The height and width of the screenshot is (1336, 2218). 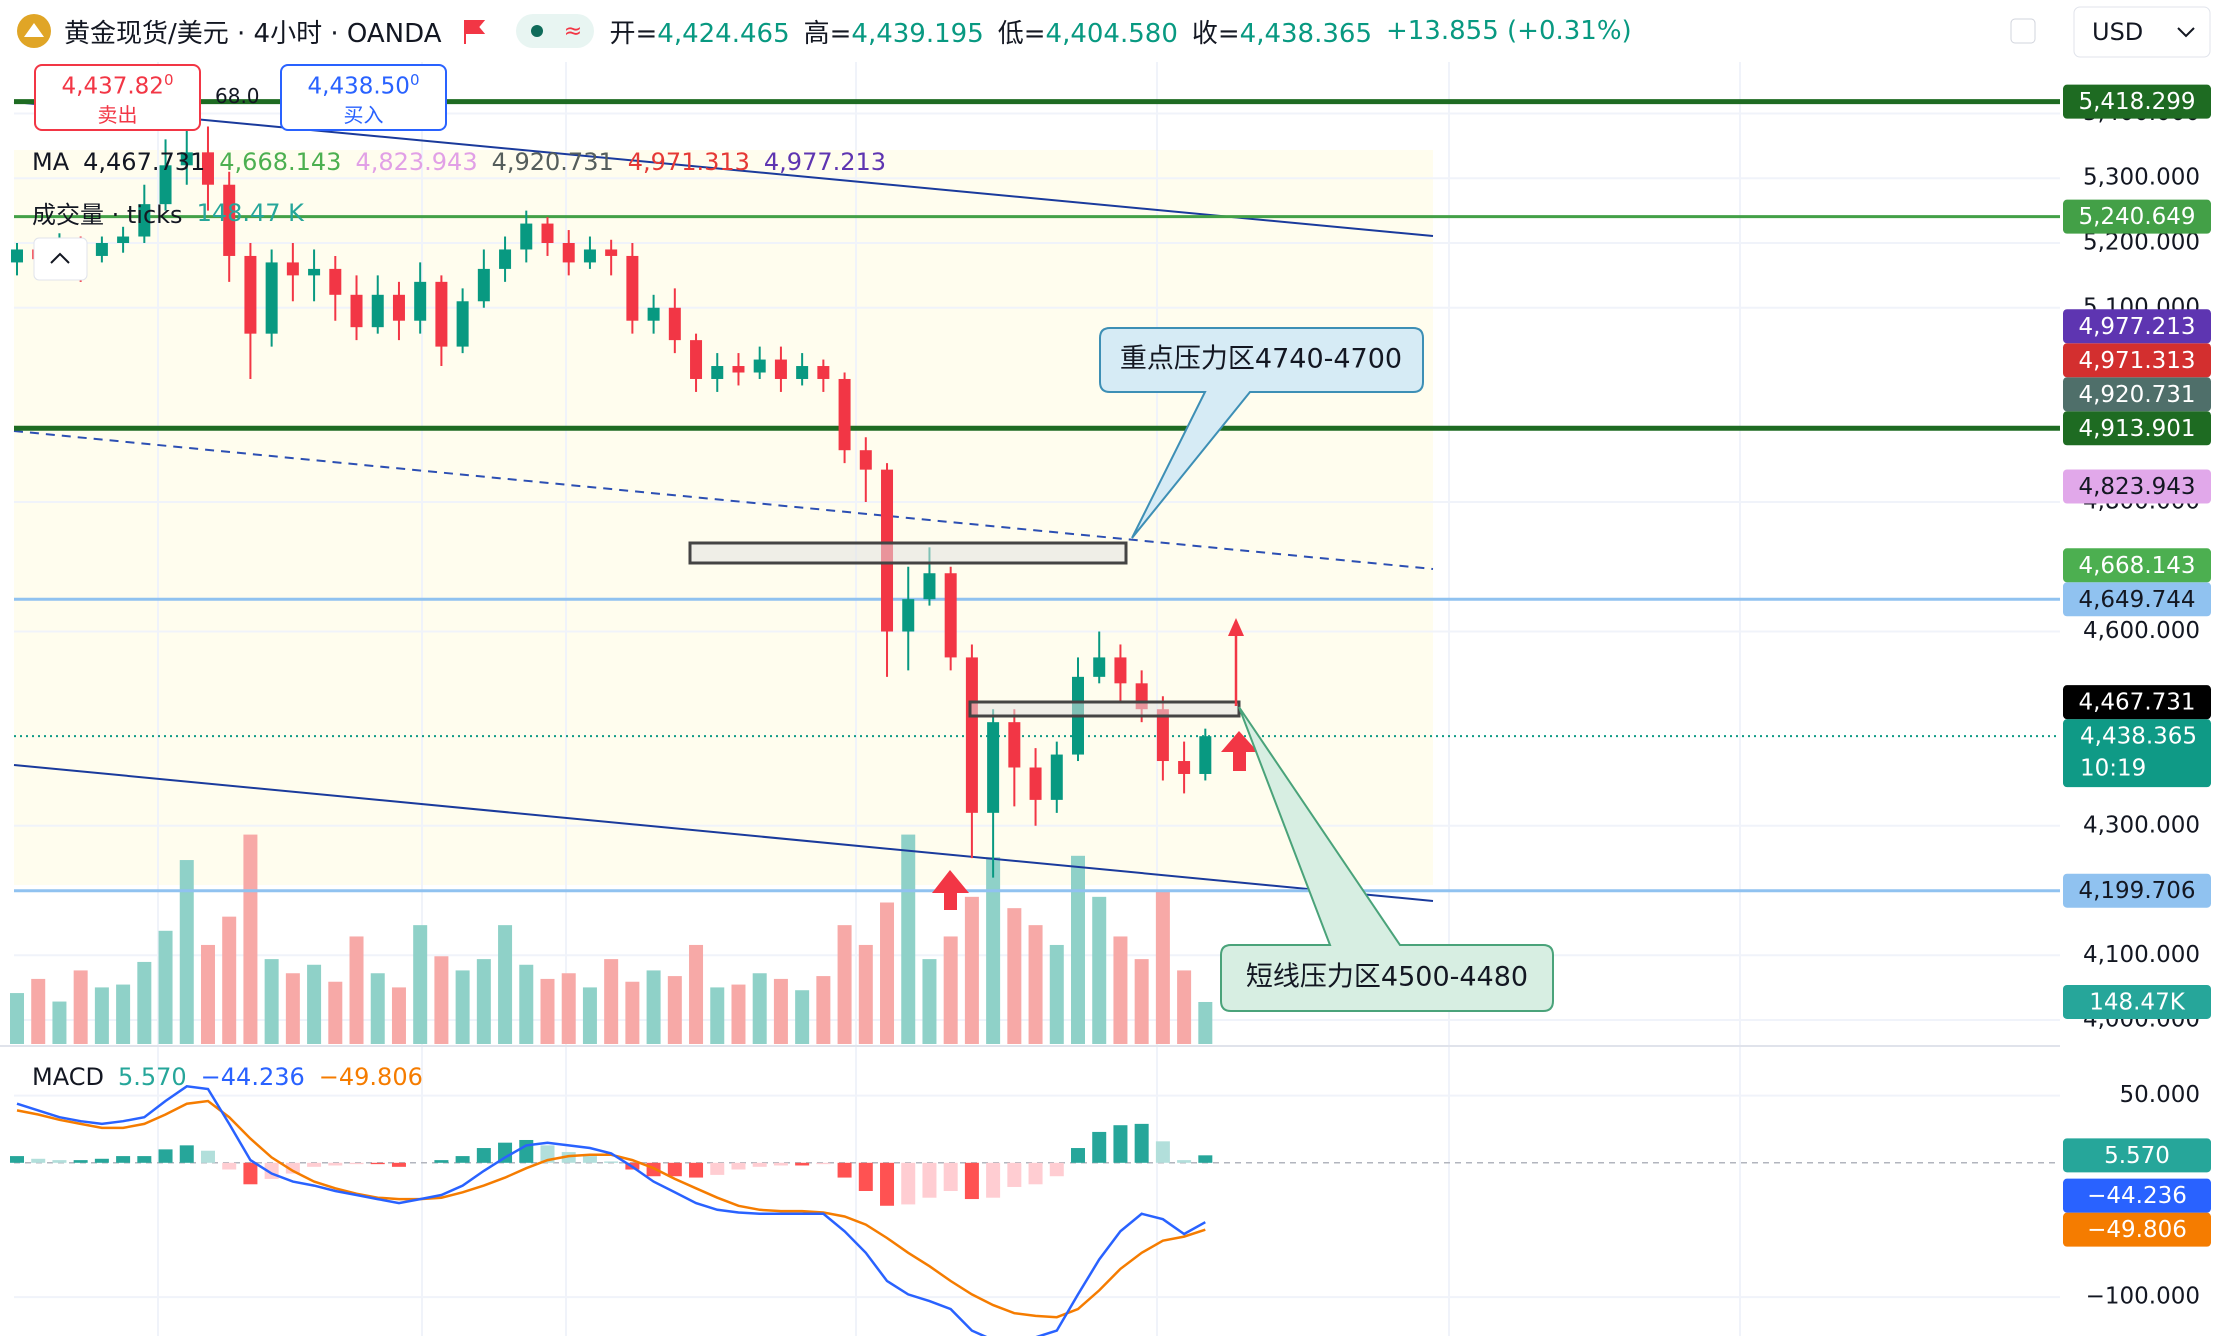 What do you see at coordinates (416, 162) in the screenshot?
I see `ma-value: 4,823.943` at bounding box center [416, 162].